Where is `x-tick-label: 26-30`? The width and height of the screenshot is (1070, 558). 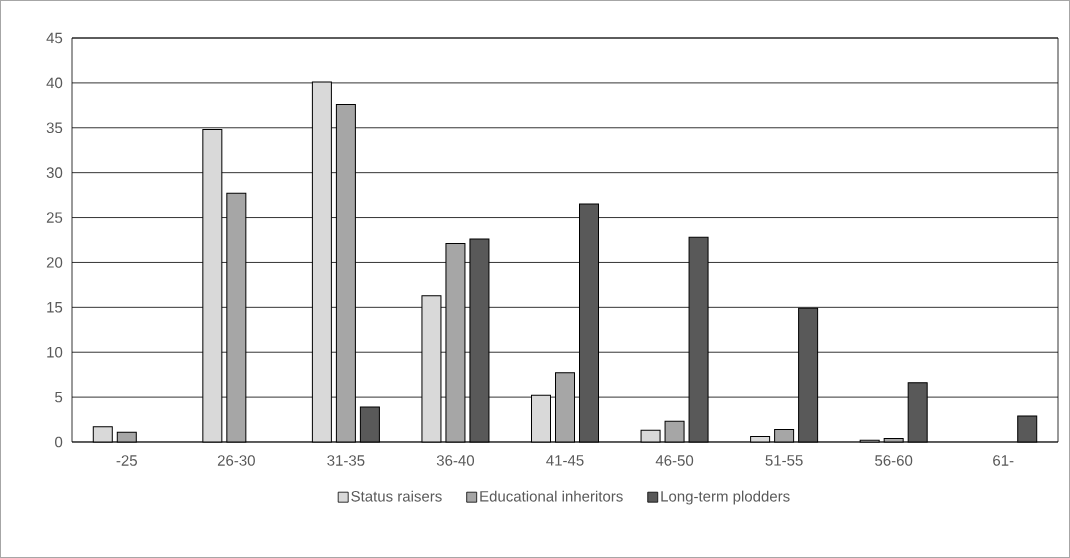 x-tick-label: 26-30 is located at coordinates (236, 460).